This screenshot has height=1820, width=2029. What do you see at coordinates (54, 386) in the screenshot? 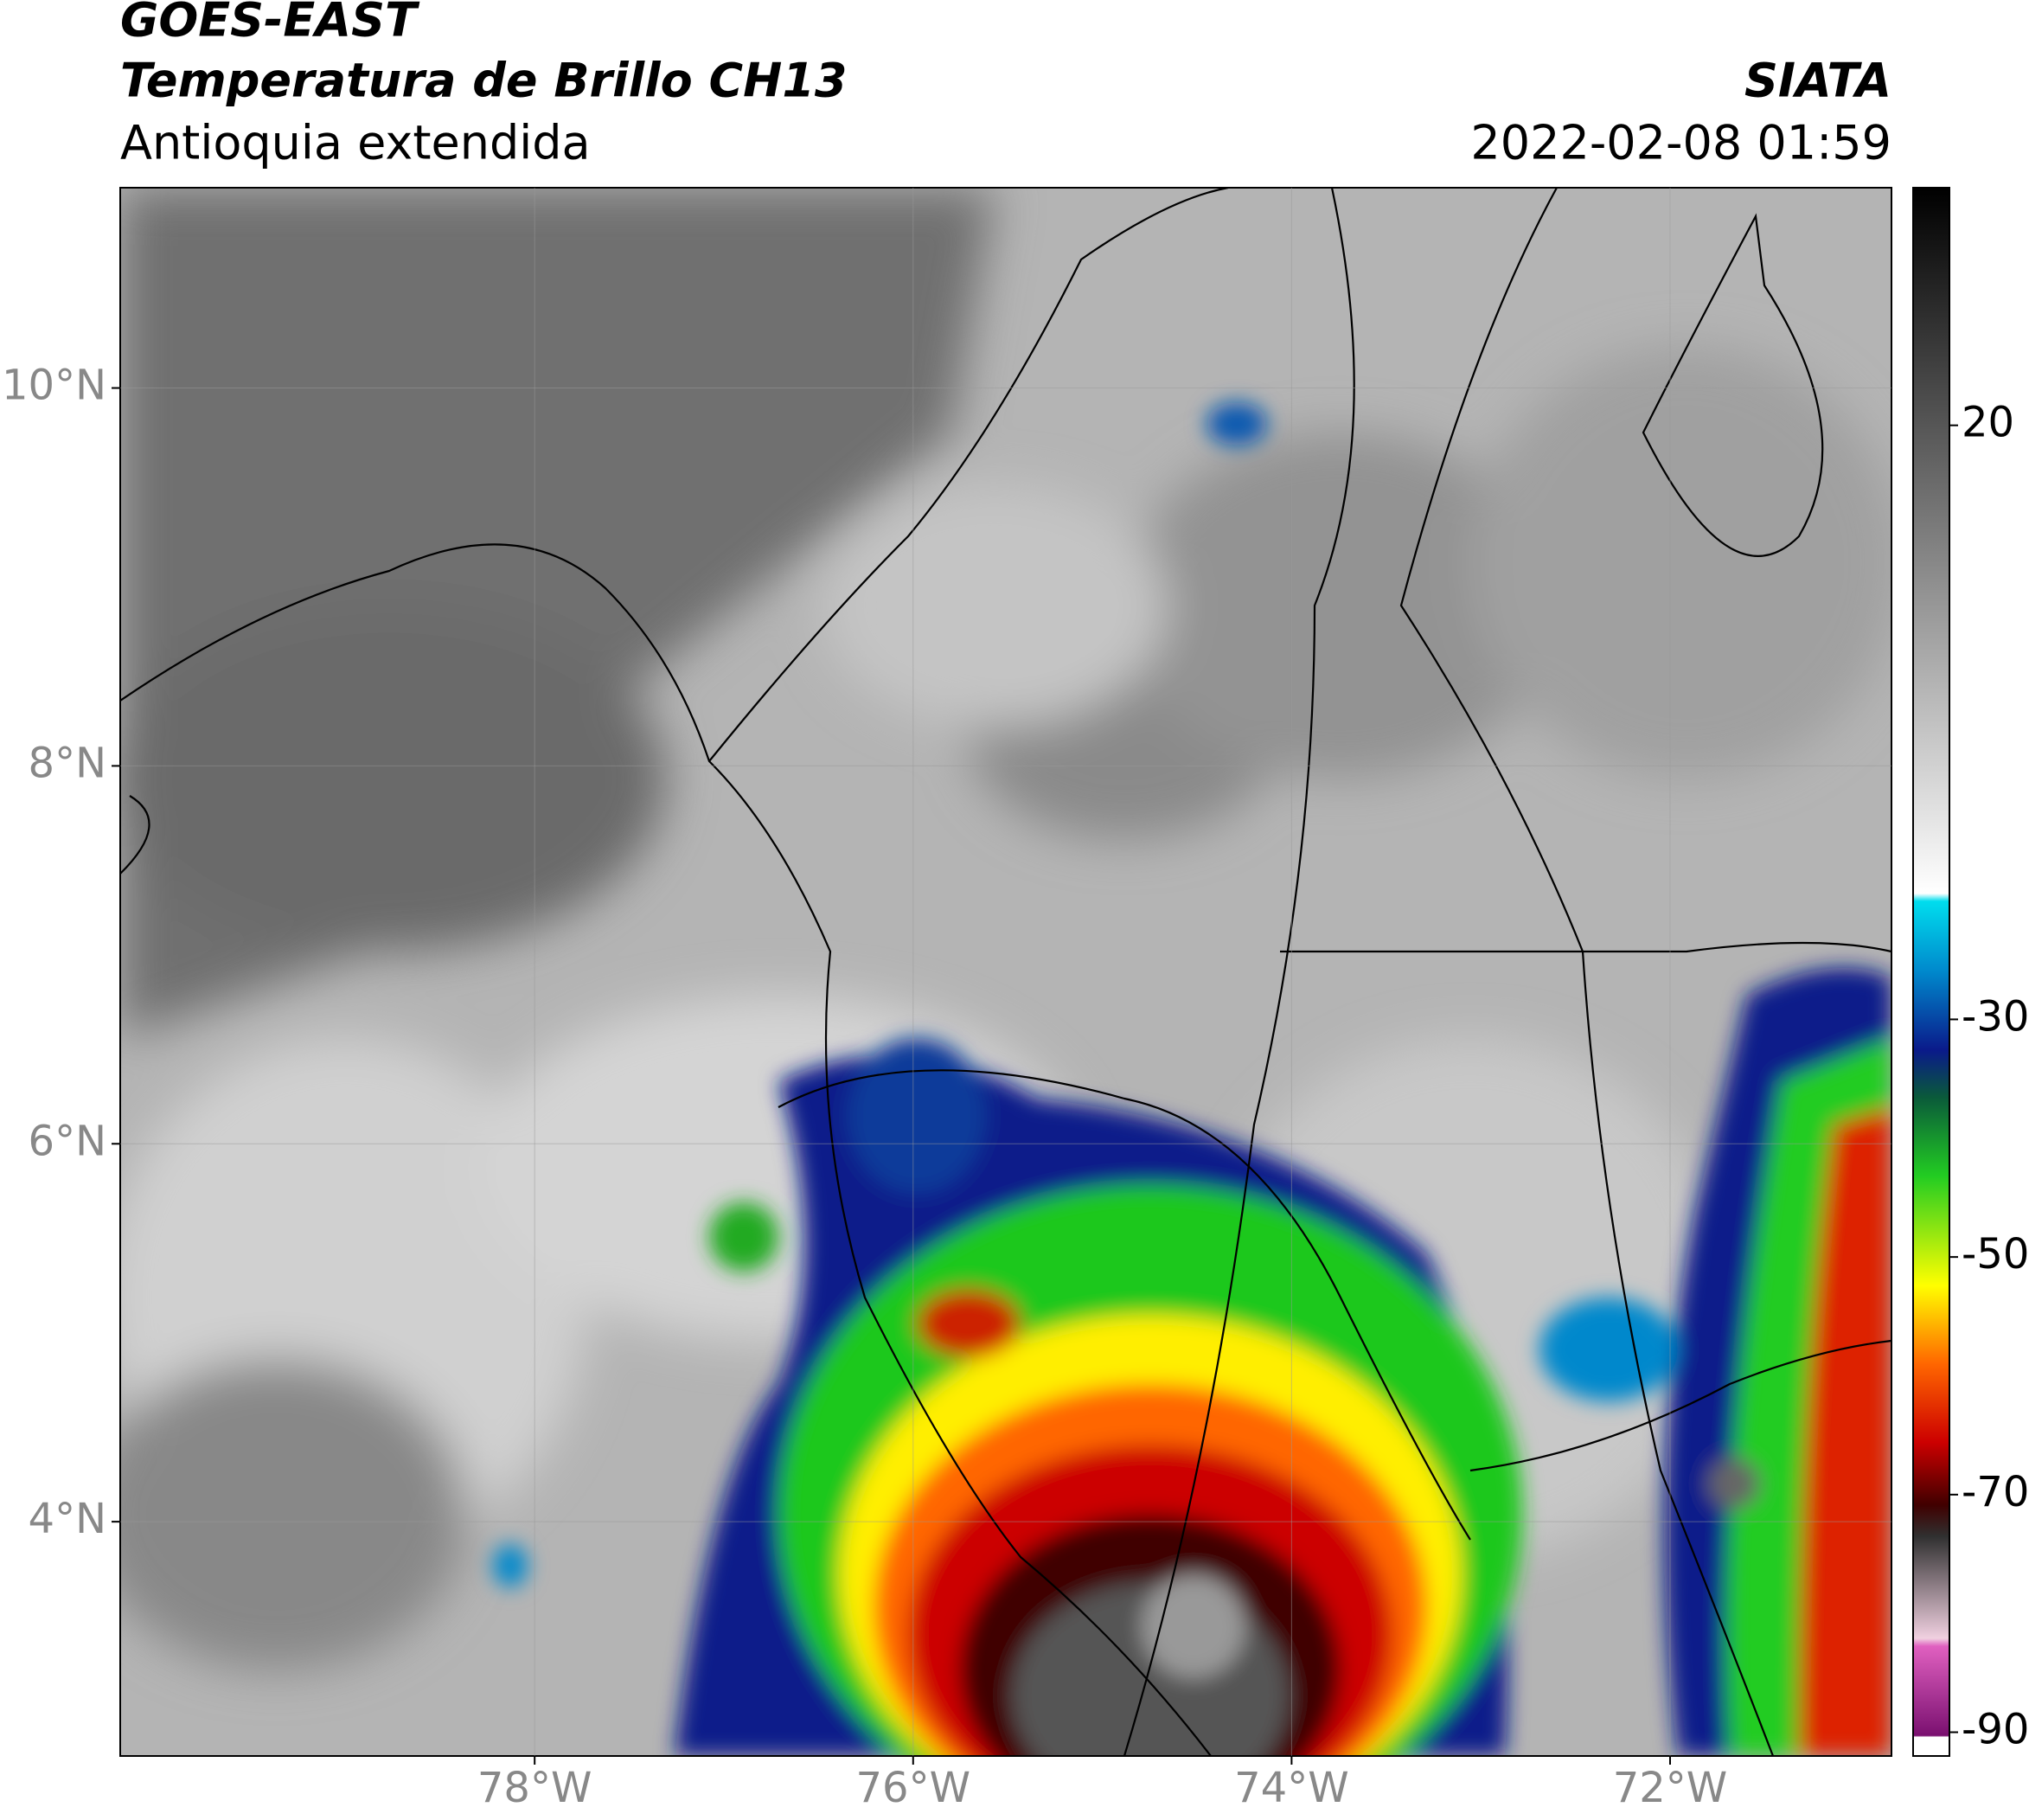
I see `y-tick-label: 10°N` at bounding box center [54, 386].